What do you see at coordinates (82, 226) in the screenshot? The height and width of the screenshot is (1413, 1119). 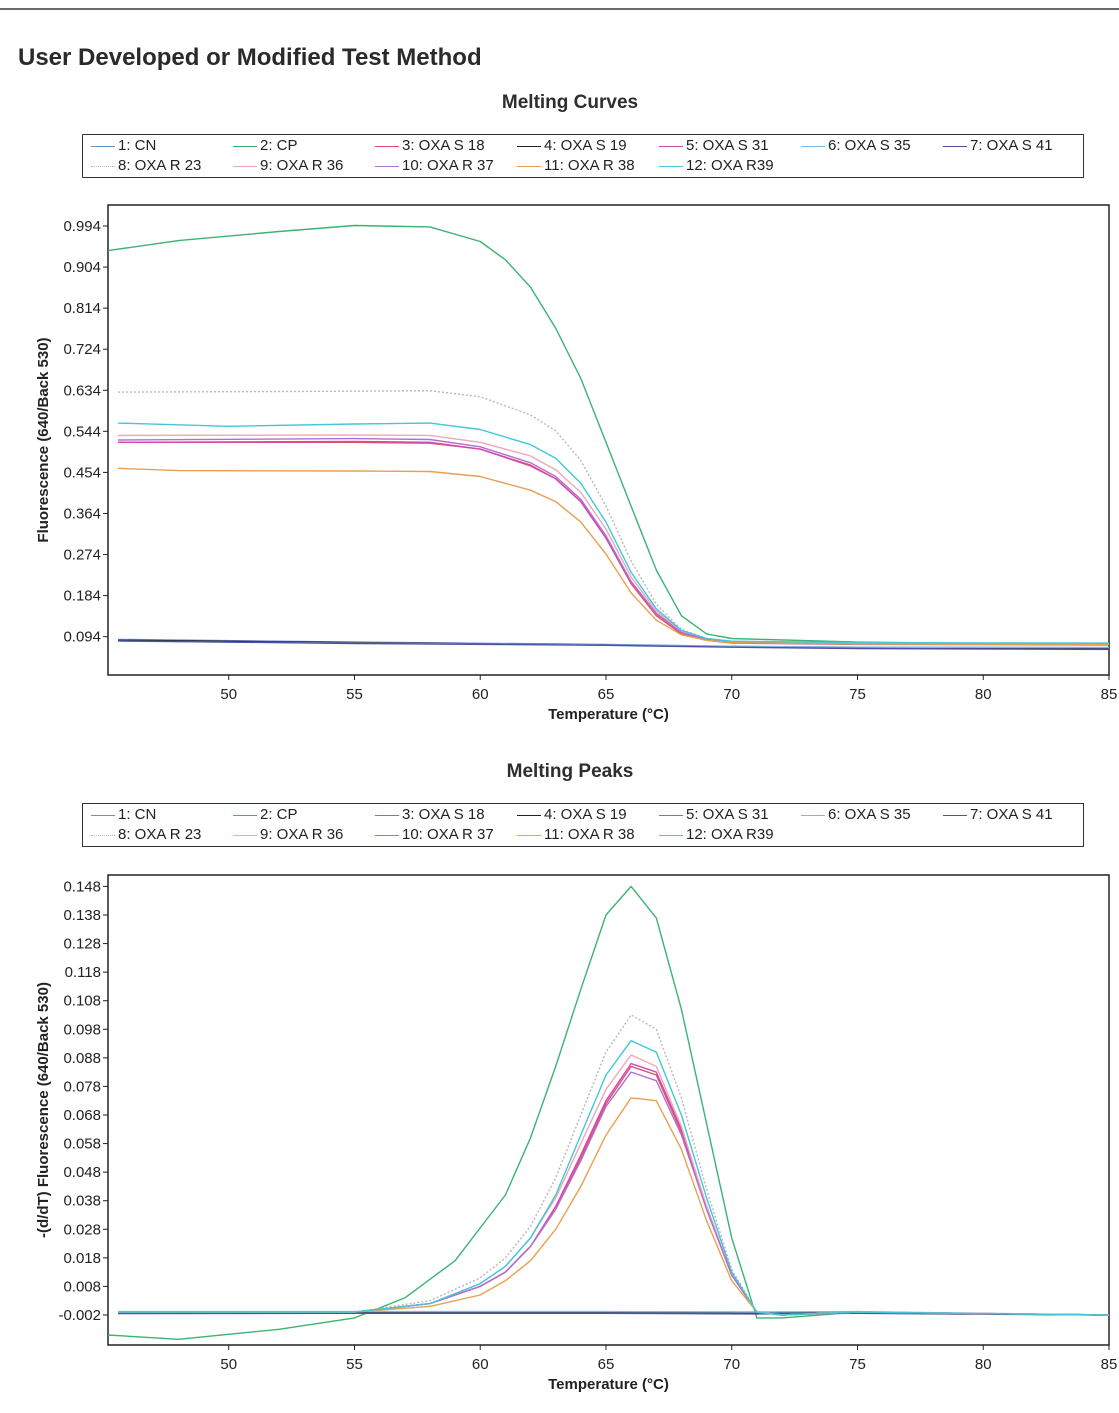 I see `y-tick-label: 0.994` at bounding box center [82, 226].